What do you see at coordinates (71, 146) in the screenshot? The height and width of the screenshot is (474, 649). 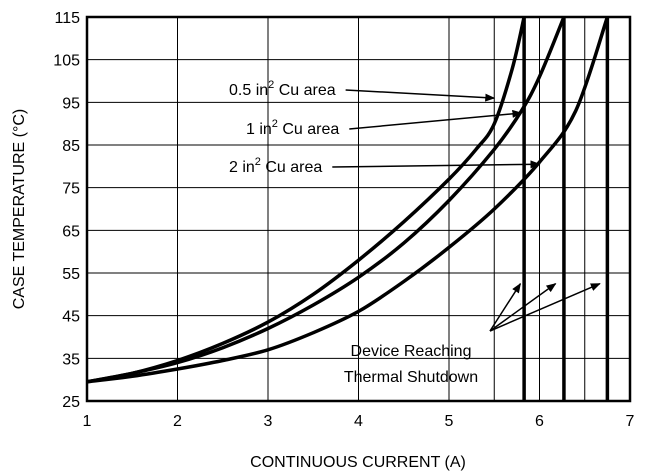 I see `y-tick-label: 85` at bounding box center [71, 146].